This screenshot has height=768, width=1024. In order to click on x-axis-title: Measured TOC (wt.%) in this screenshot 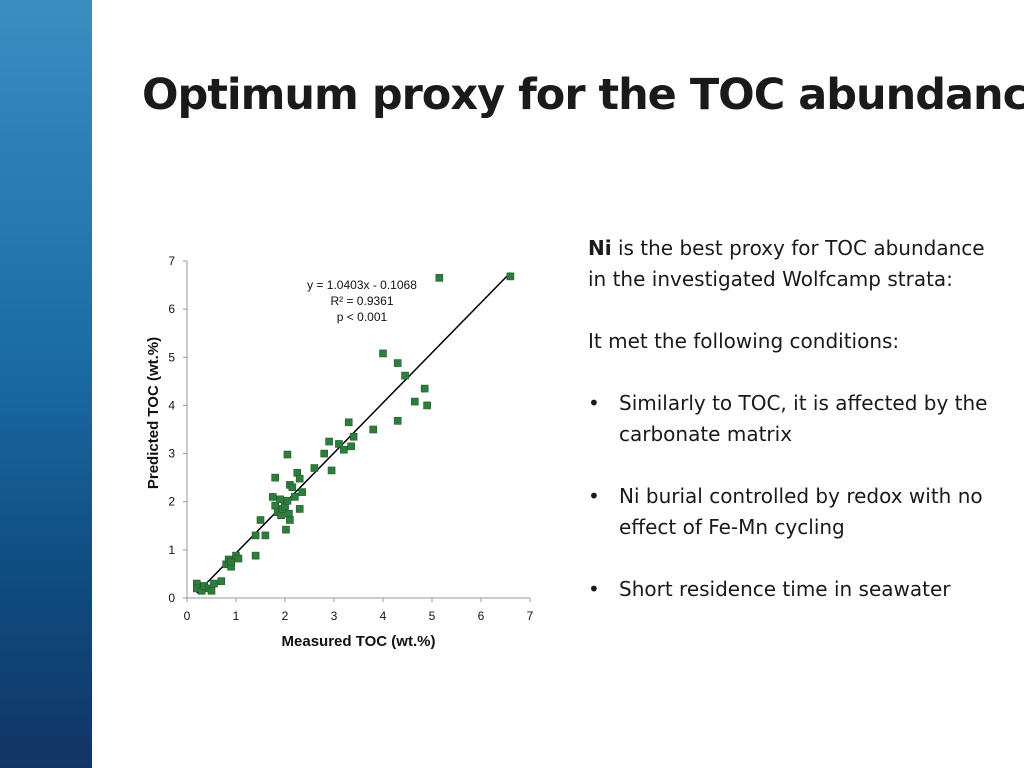, I will do `click(359, 641)`.